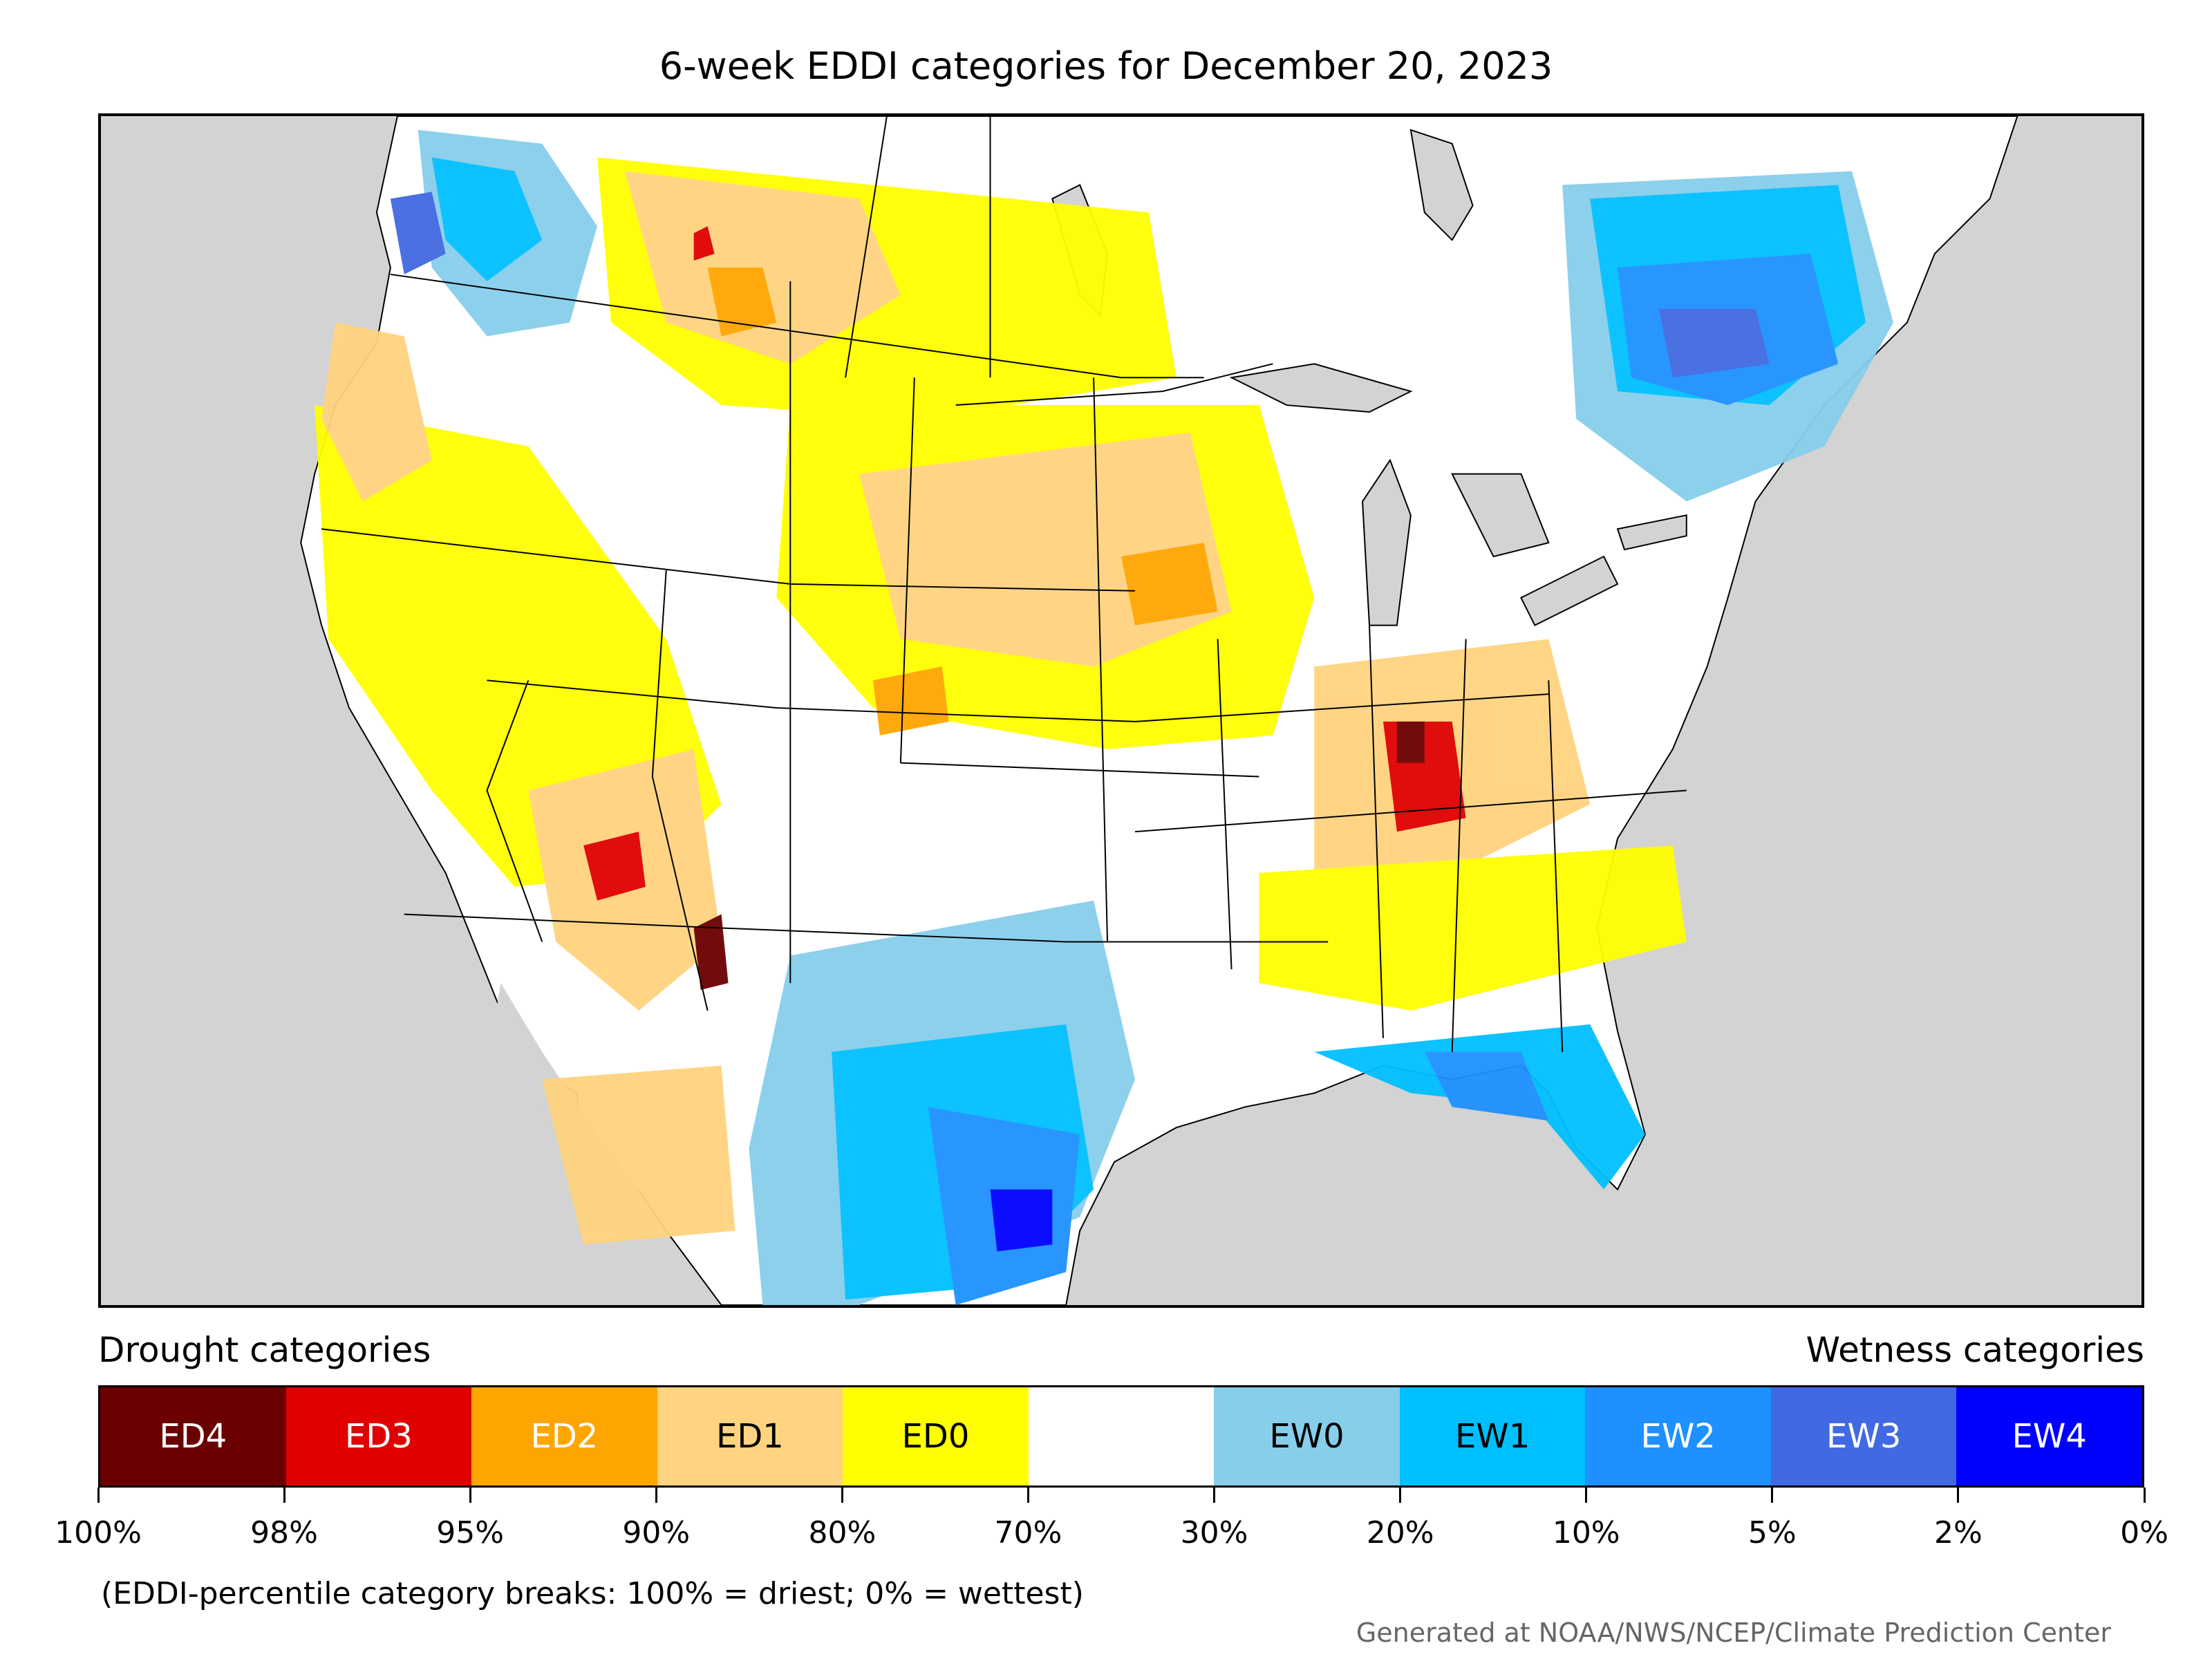 Image resolution: width=2212 pixels, height=1659 pixels. What do you see at coordinates (1975, 1350) in the screenshot?
I see `wetness-categories-heading: Wetness categories` at bounding box center [1975, 1350].